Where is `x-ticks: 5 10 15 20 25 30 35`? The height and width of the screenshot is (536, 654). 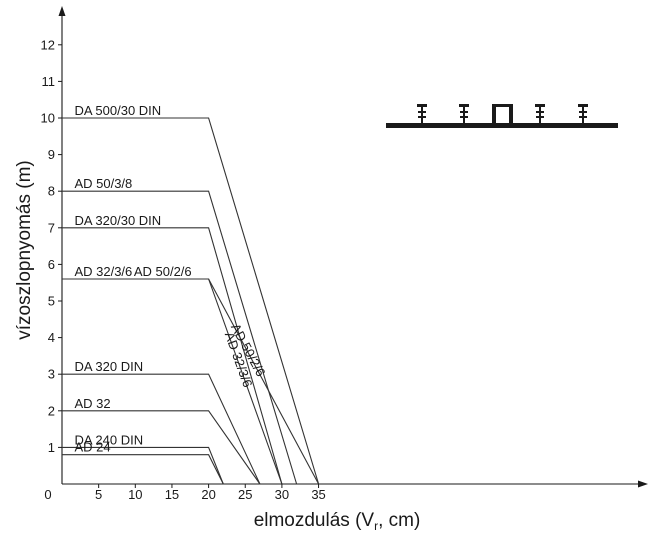 x-ticks: 5 10 15 20 25 30 35 is located at coordinates (210, 493).